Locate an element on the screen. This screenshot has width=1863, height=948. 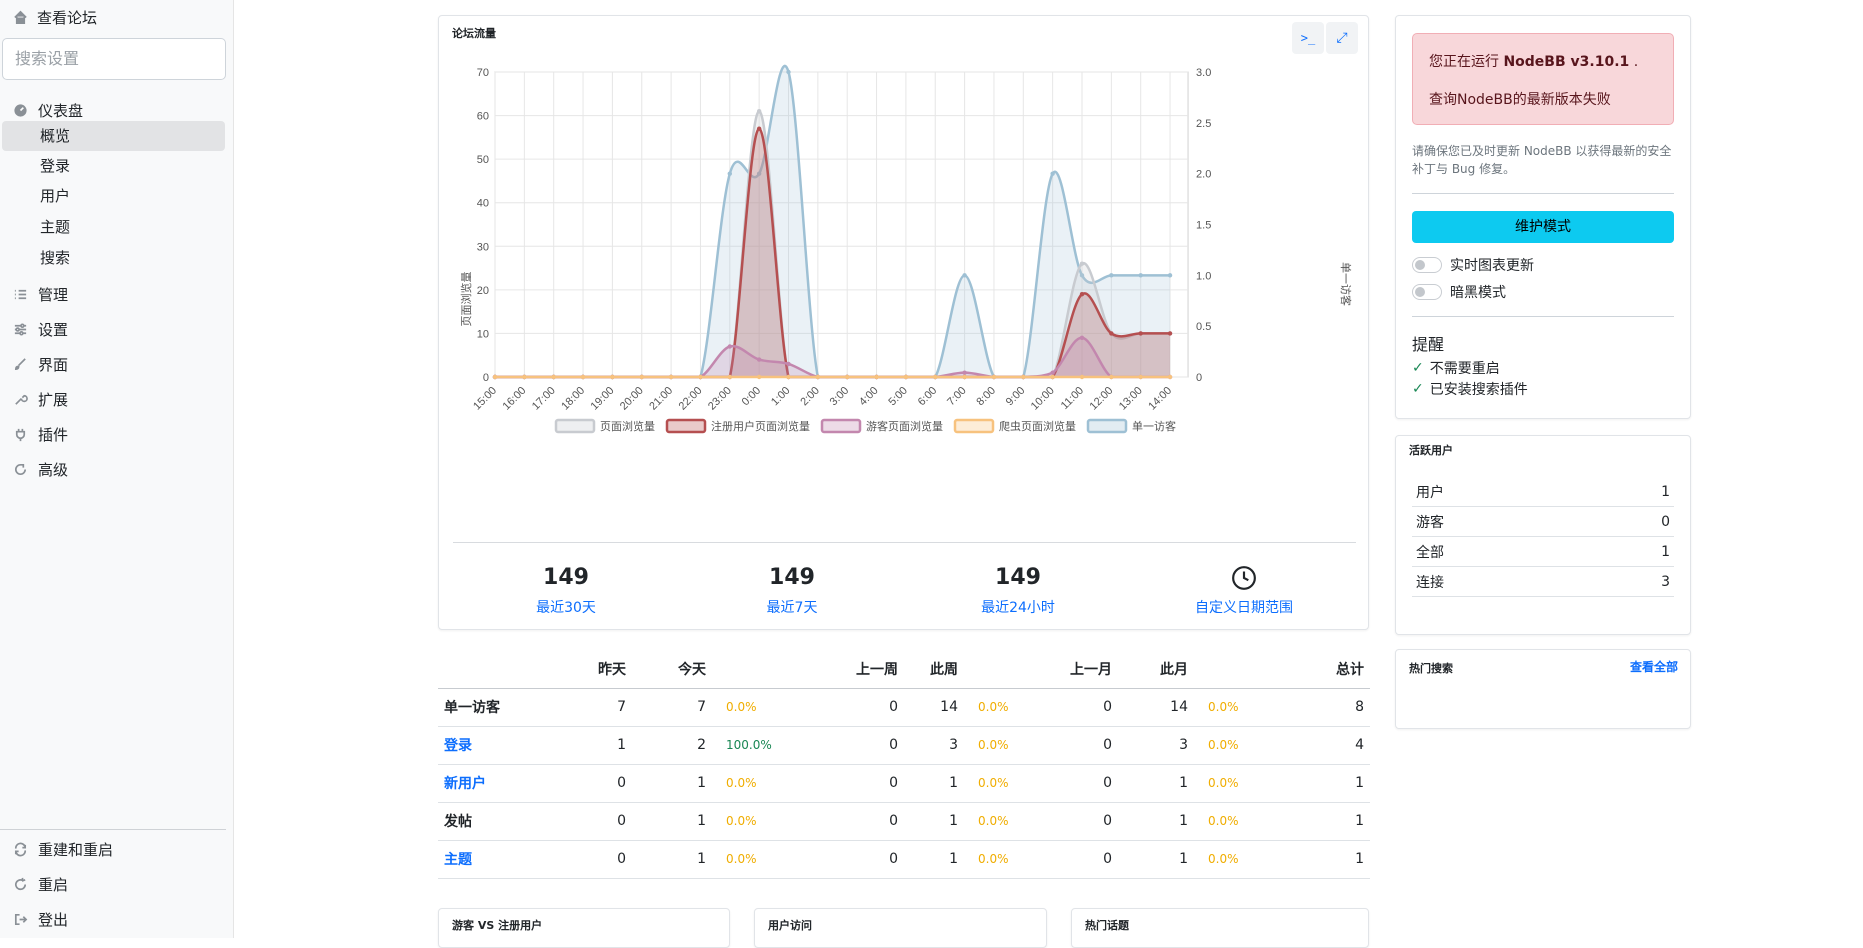
table-cell: 2 is located at coordinates (672, 745).